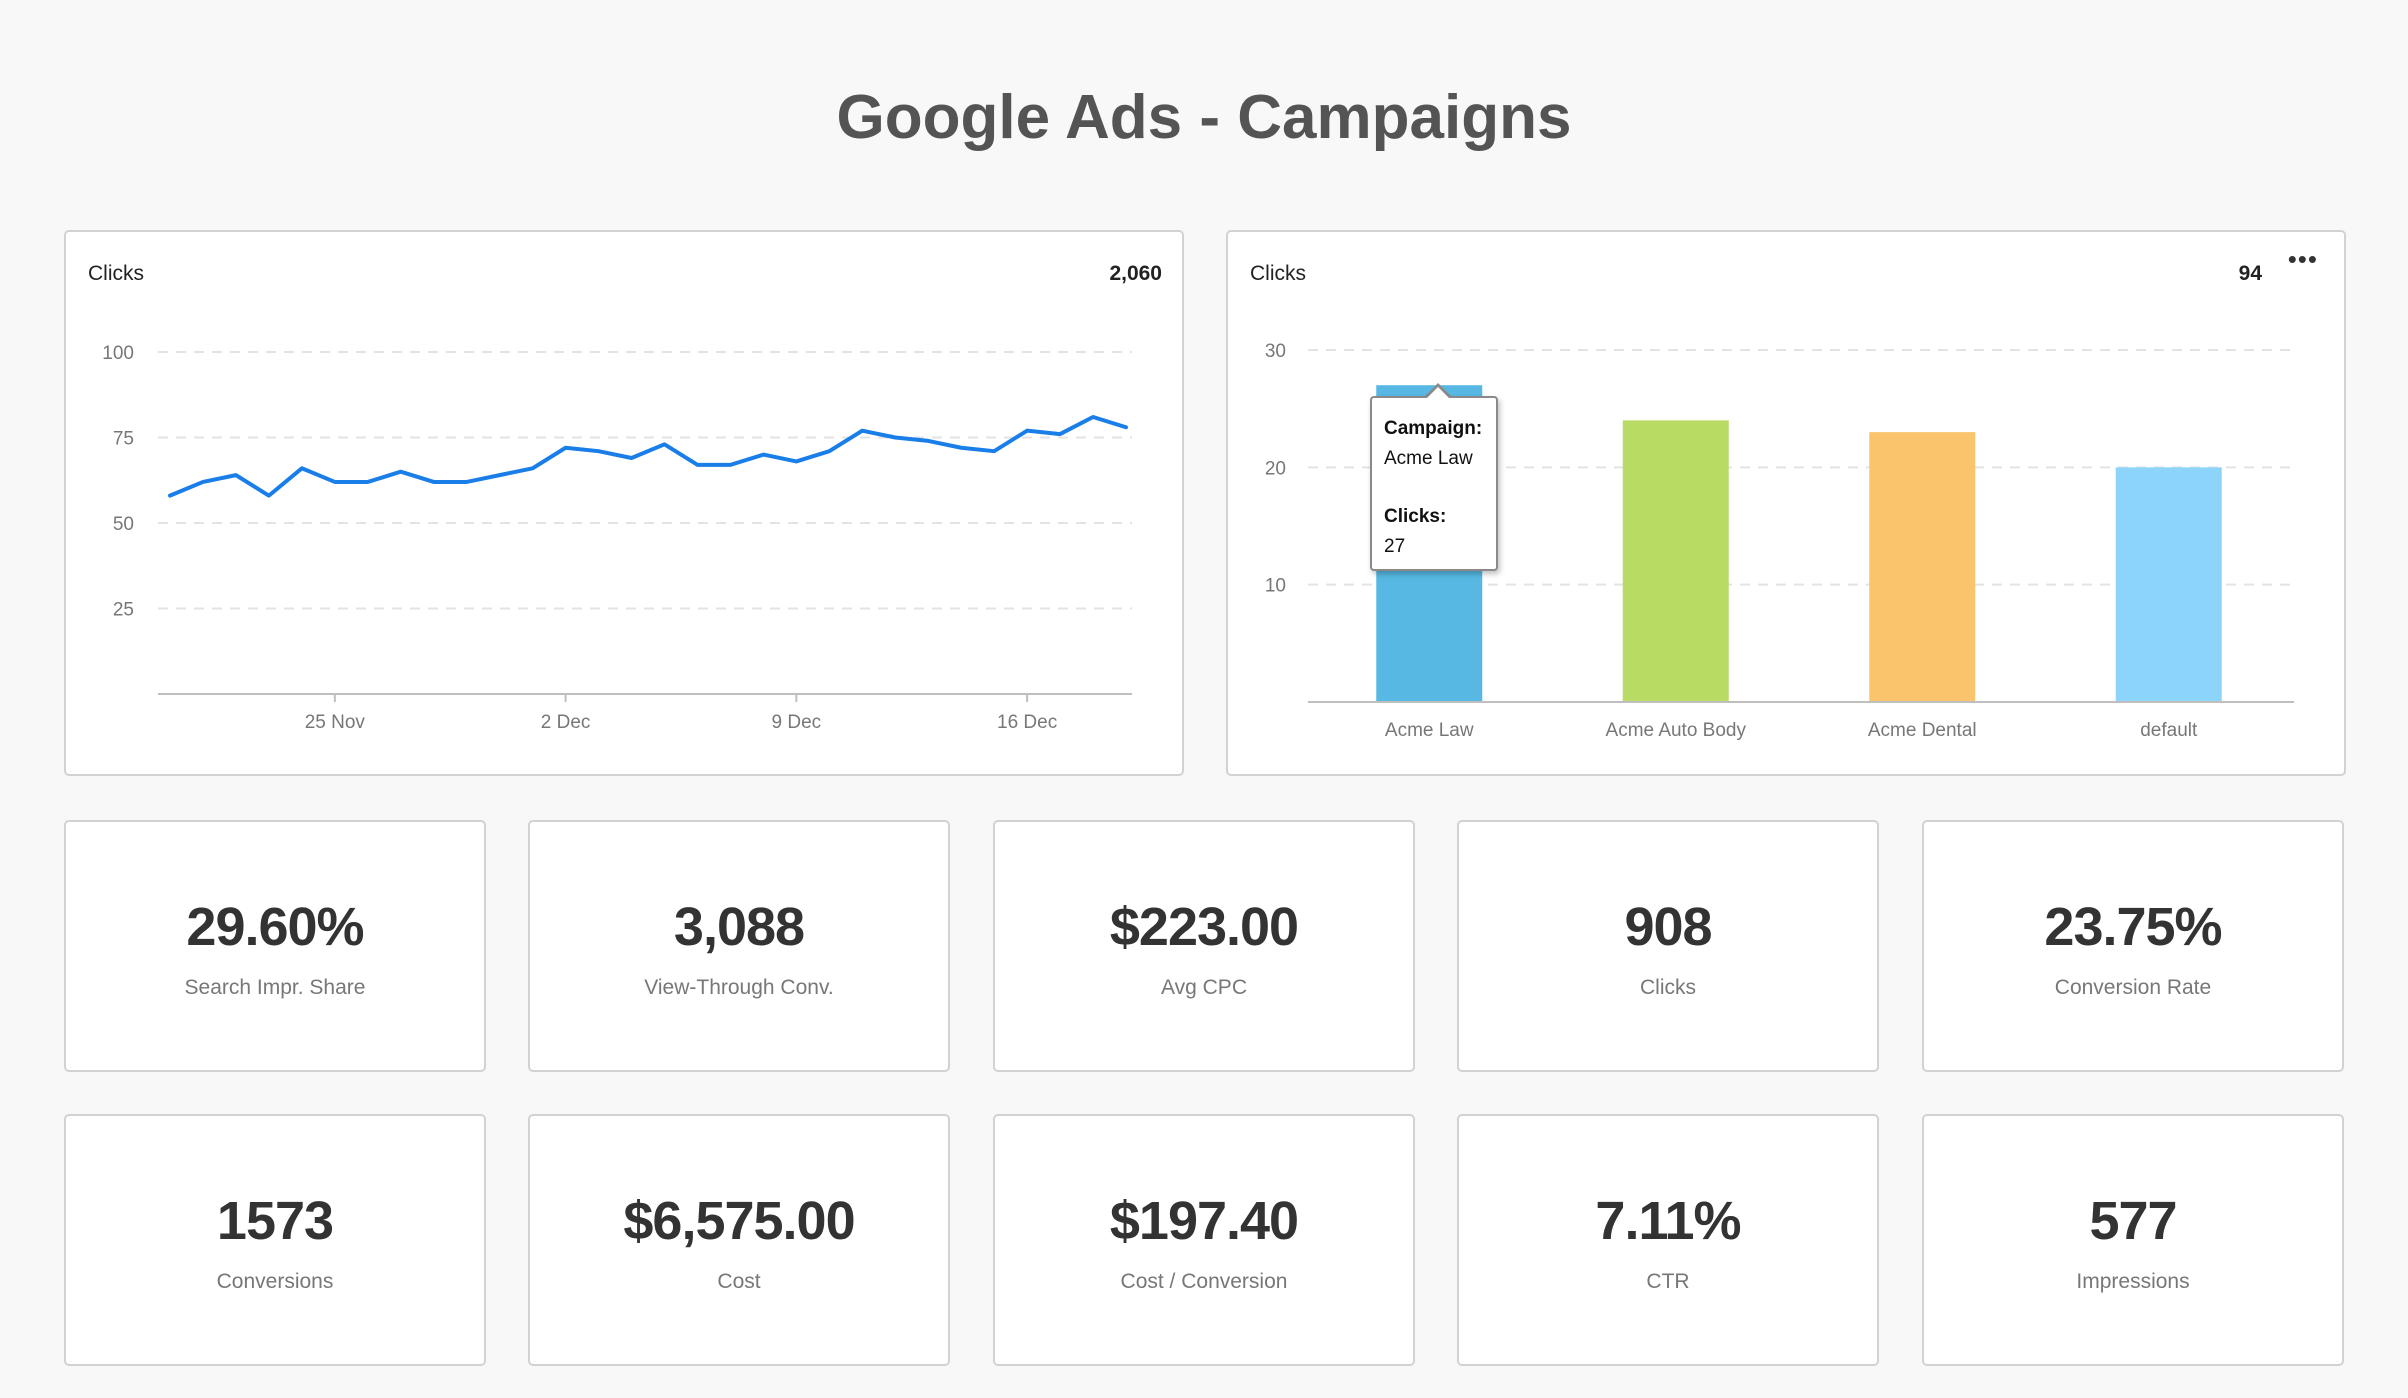 Image resolution: width=2408 pixels, height=1398 pixels. I want to click on x-tick-label: Acme Auto Body, so click(1676, 730).